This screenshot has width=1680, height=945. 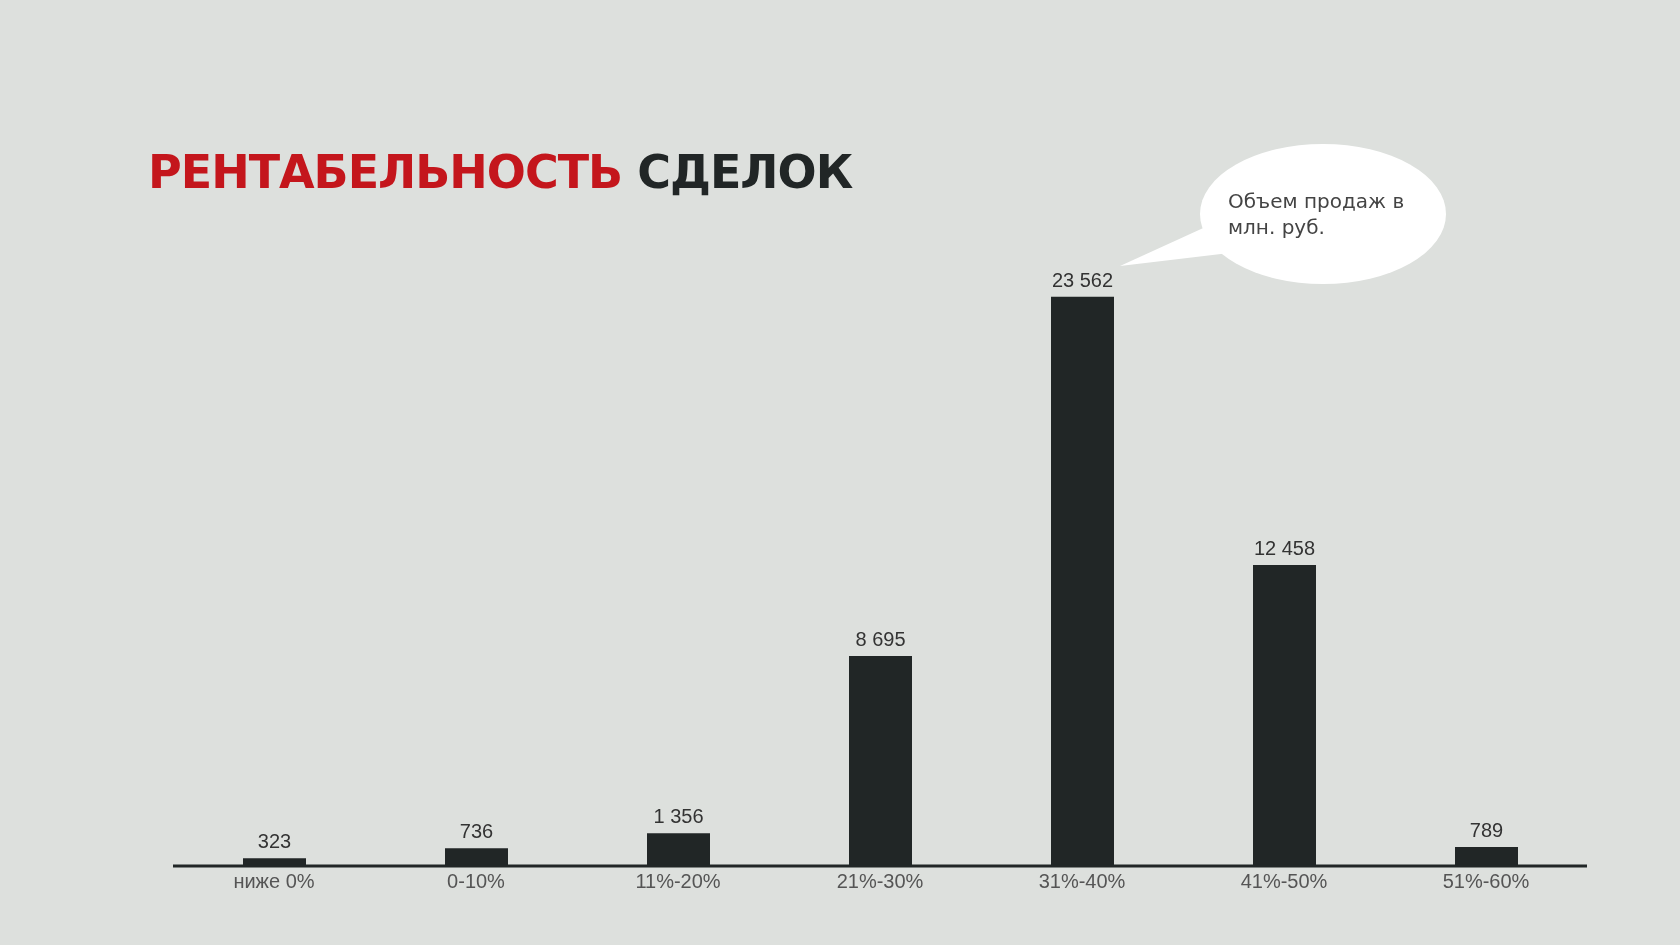 I want to click on text: Объем продаж в млн. руб., so click(x=1317, y=214).